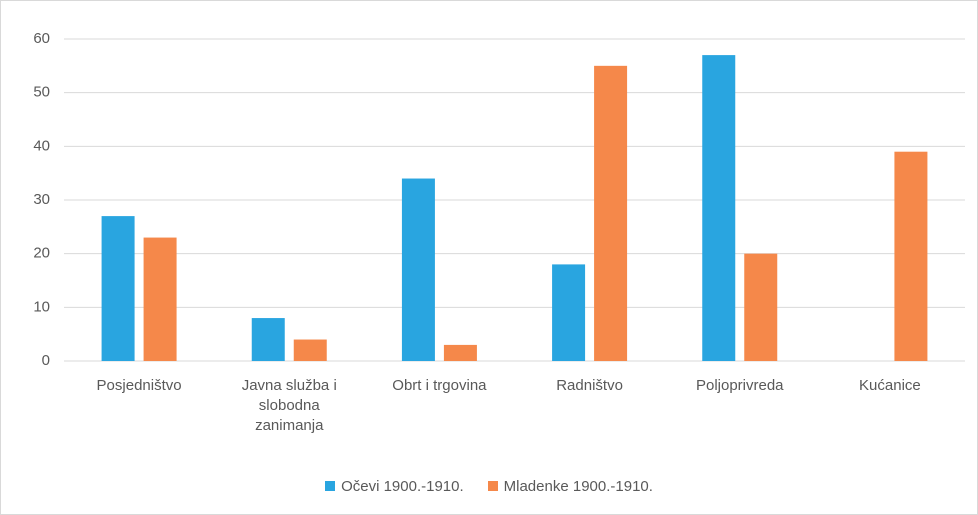 This screenshot has height=515, width=978. I want to click on x-tick-label: Javna služba i slobodna zanimanja, so click(289, 405).